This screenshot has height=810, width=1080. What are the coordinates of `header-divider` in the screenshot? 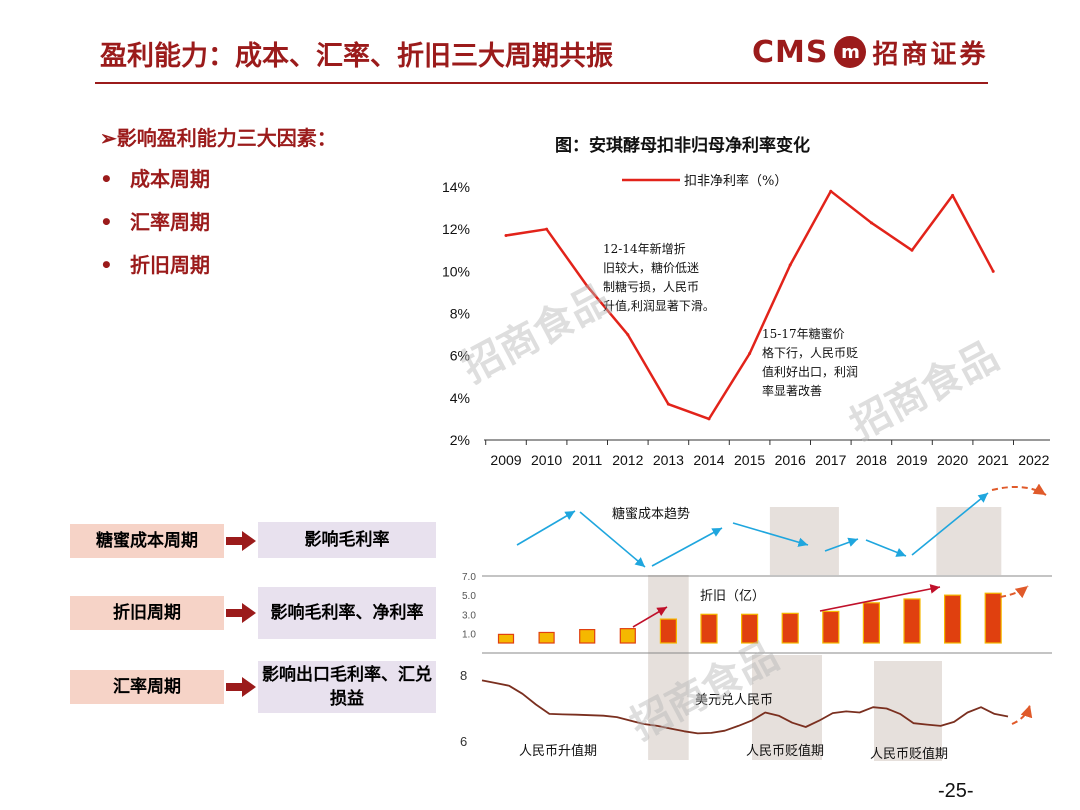 It's located at (541, 83).